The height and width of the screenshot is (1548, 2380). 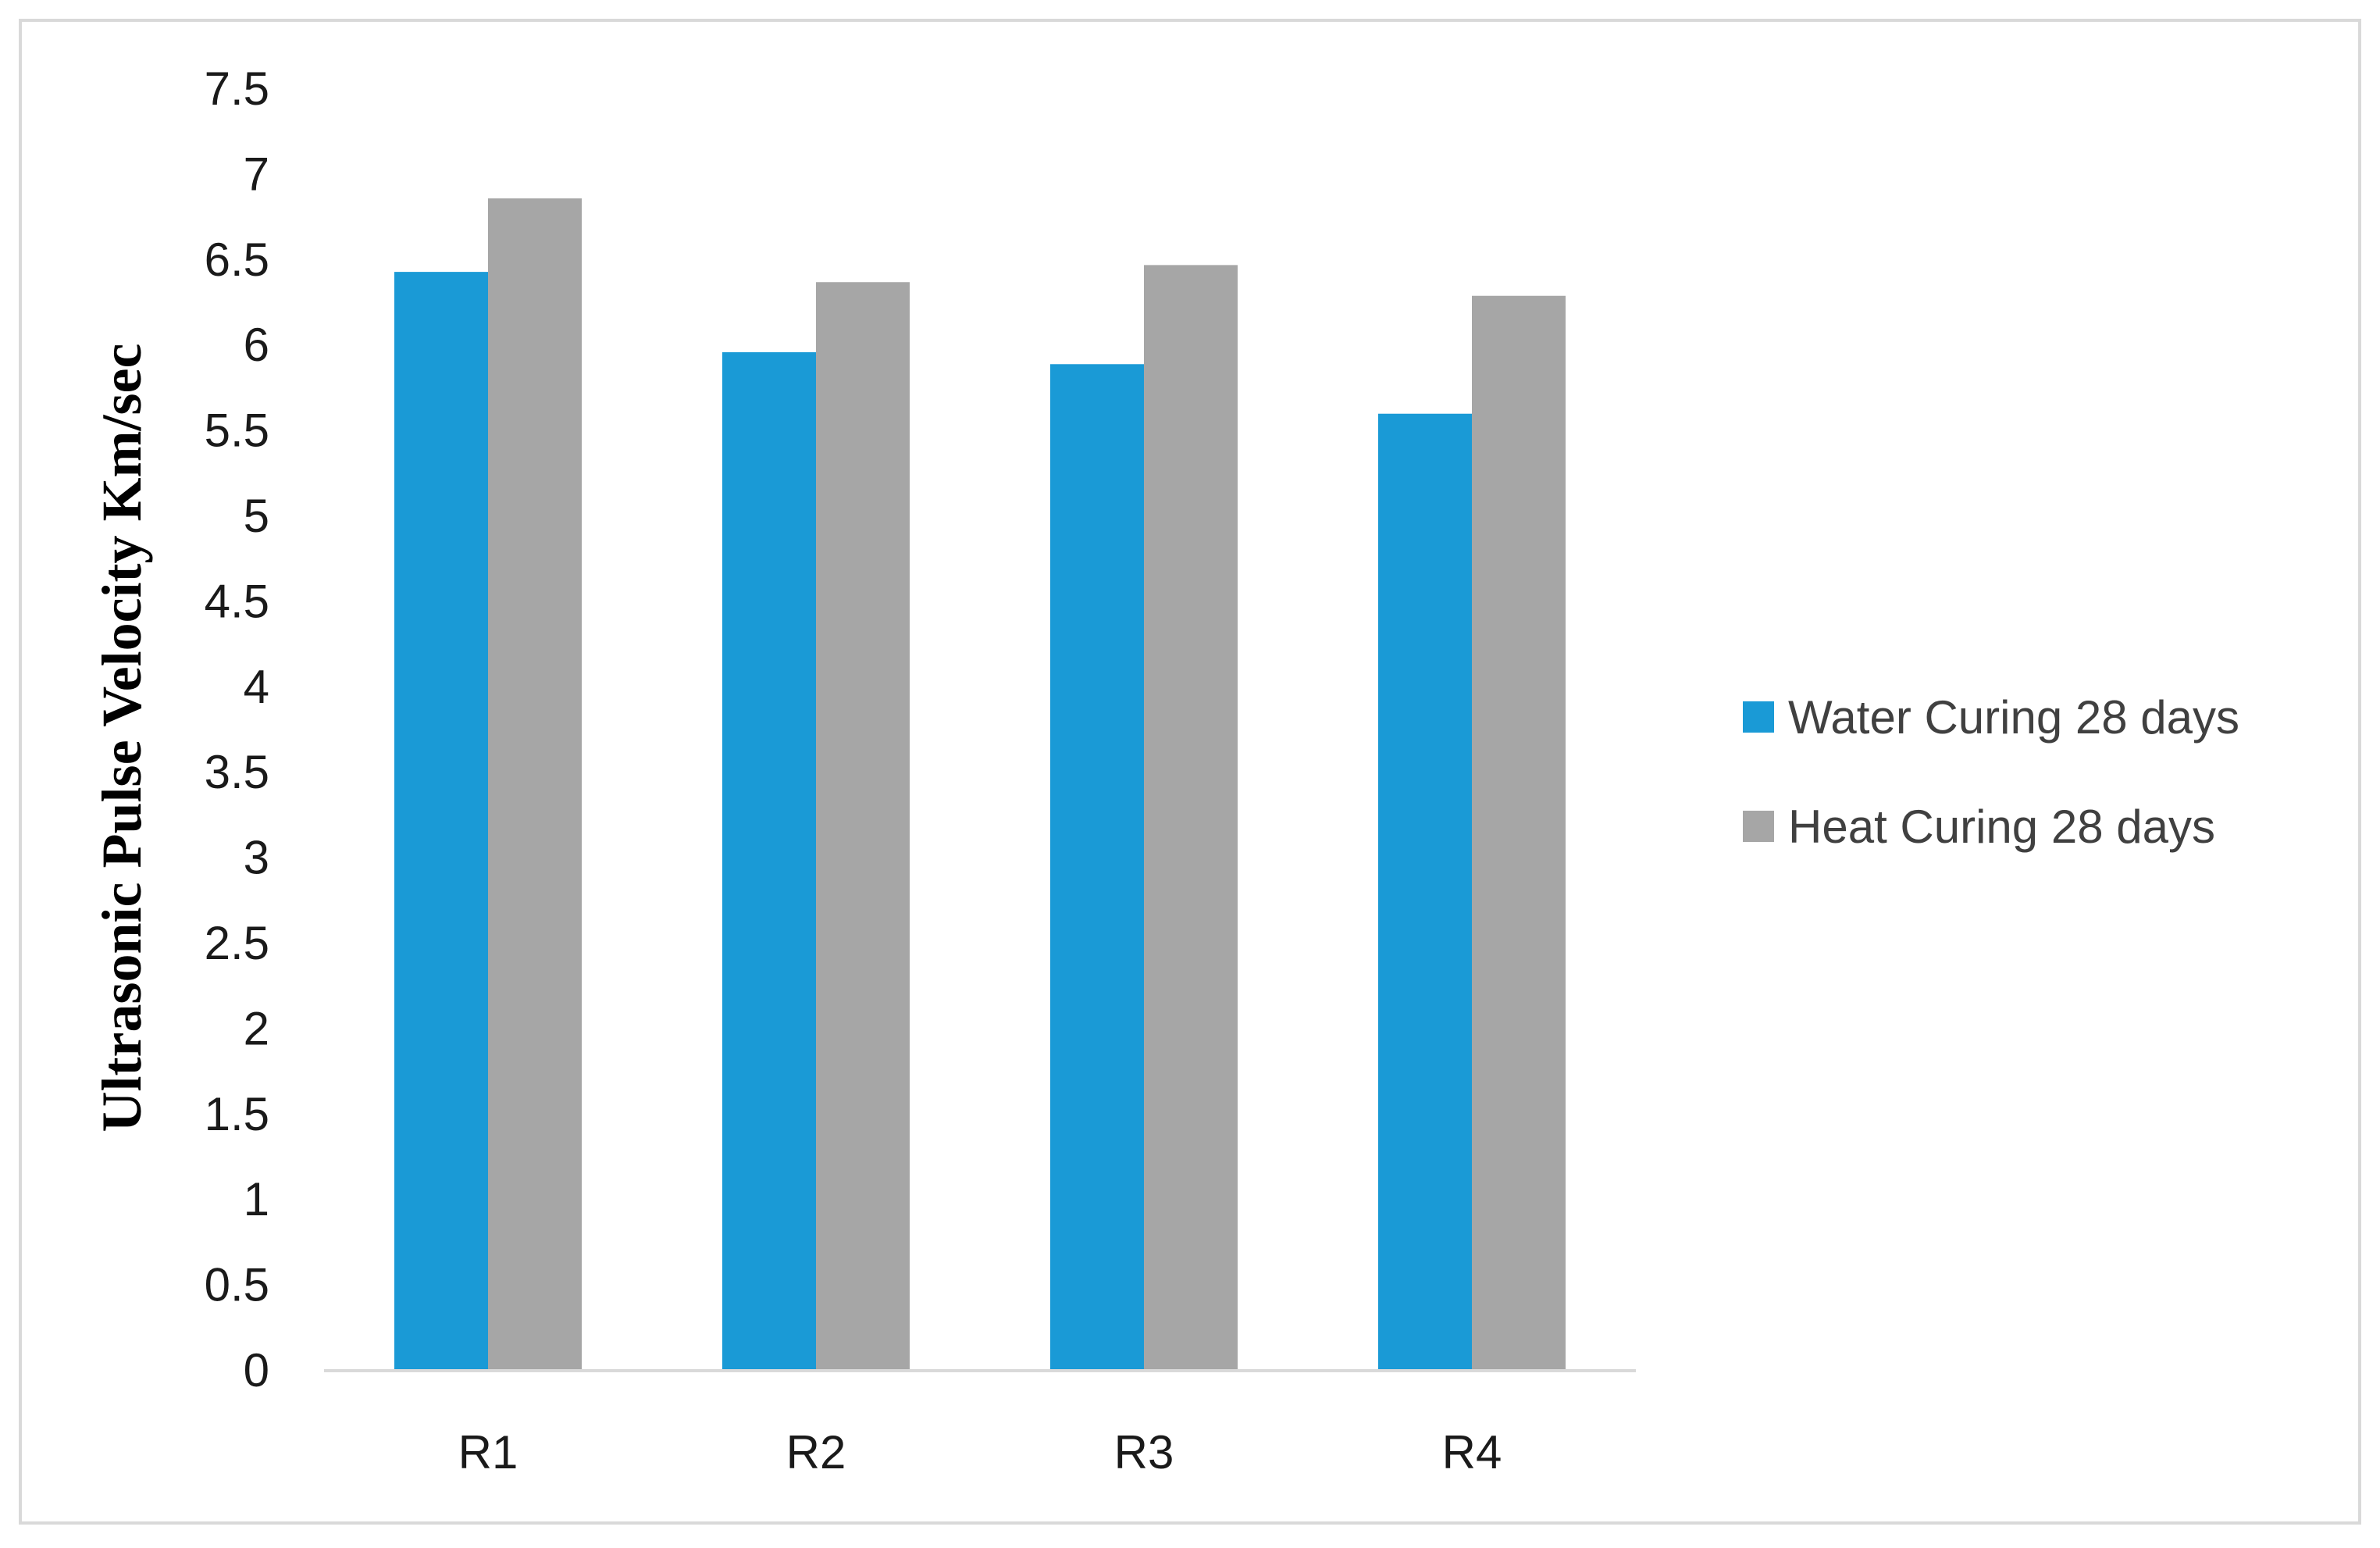 I want to click on bar-heat-curing-r2, so click(x=863, y=826).